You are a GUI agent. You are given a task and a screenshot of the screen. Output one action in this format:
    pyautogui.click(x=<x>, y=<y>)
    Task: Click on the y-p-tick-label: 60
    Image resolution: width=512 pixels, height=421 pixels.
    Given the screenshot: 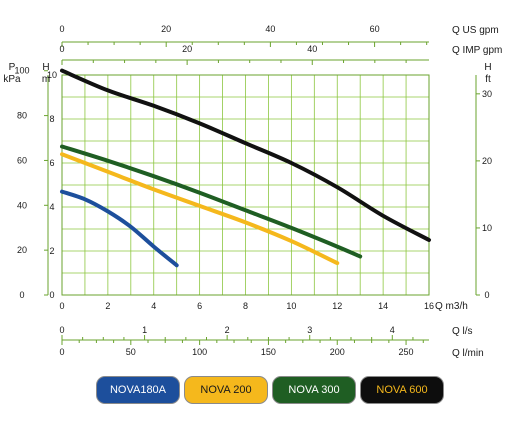 What is the action you would take?
    pyautogui.click(x=22, y=160)
    